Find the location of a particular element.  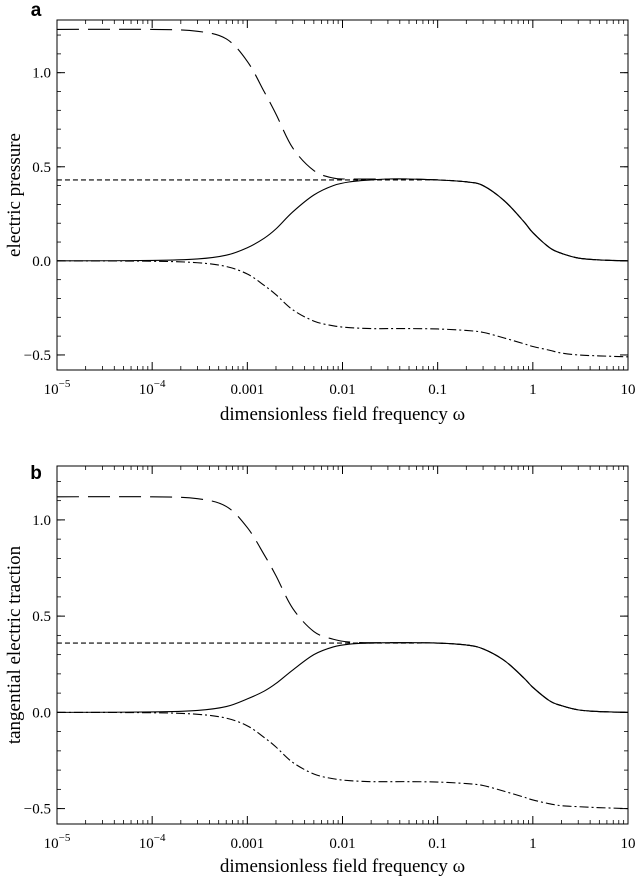

y-axis-label: electric pressure is located at coordinates (14, 195).